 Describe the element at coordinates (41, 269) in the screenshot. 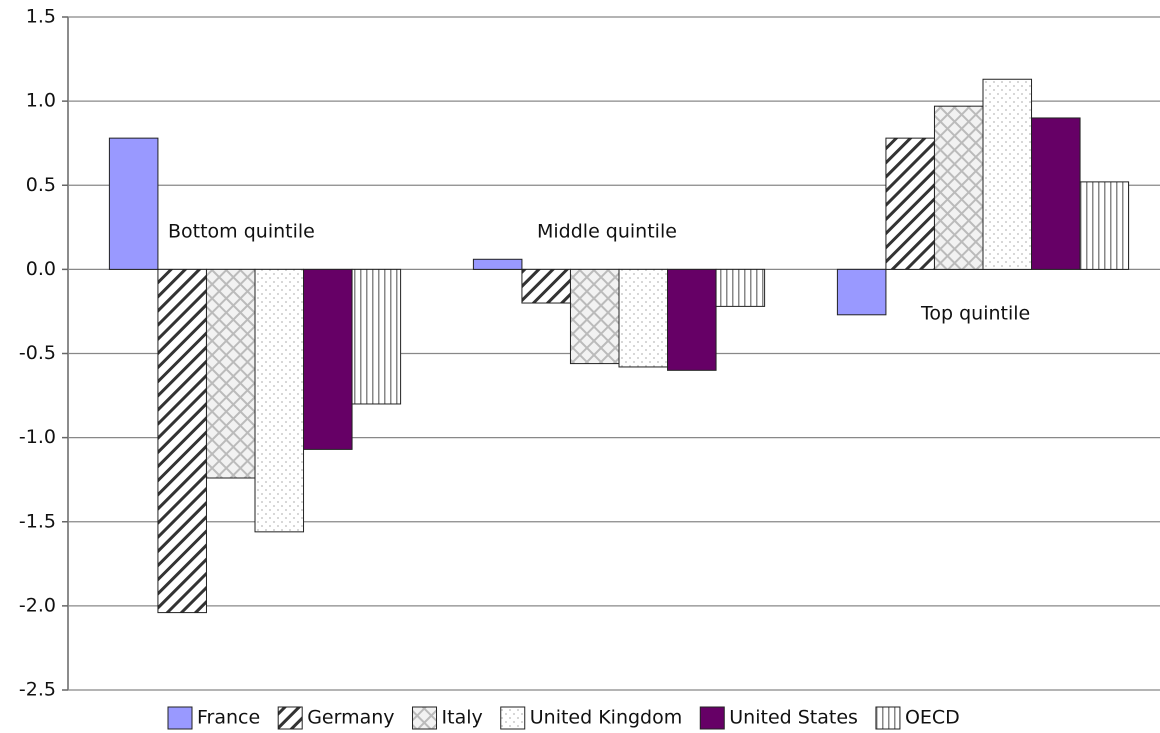

I see `y-tick-label: 0.0` at that location.